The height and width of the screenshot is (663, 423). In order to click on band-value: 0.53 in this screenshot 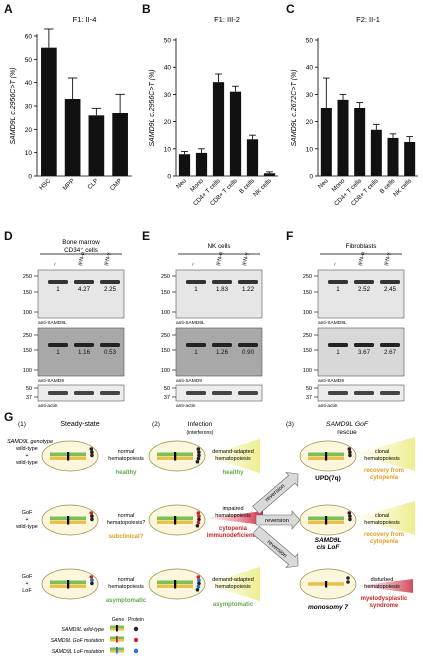, I will do `click(110, 352)`.